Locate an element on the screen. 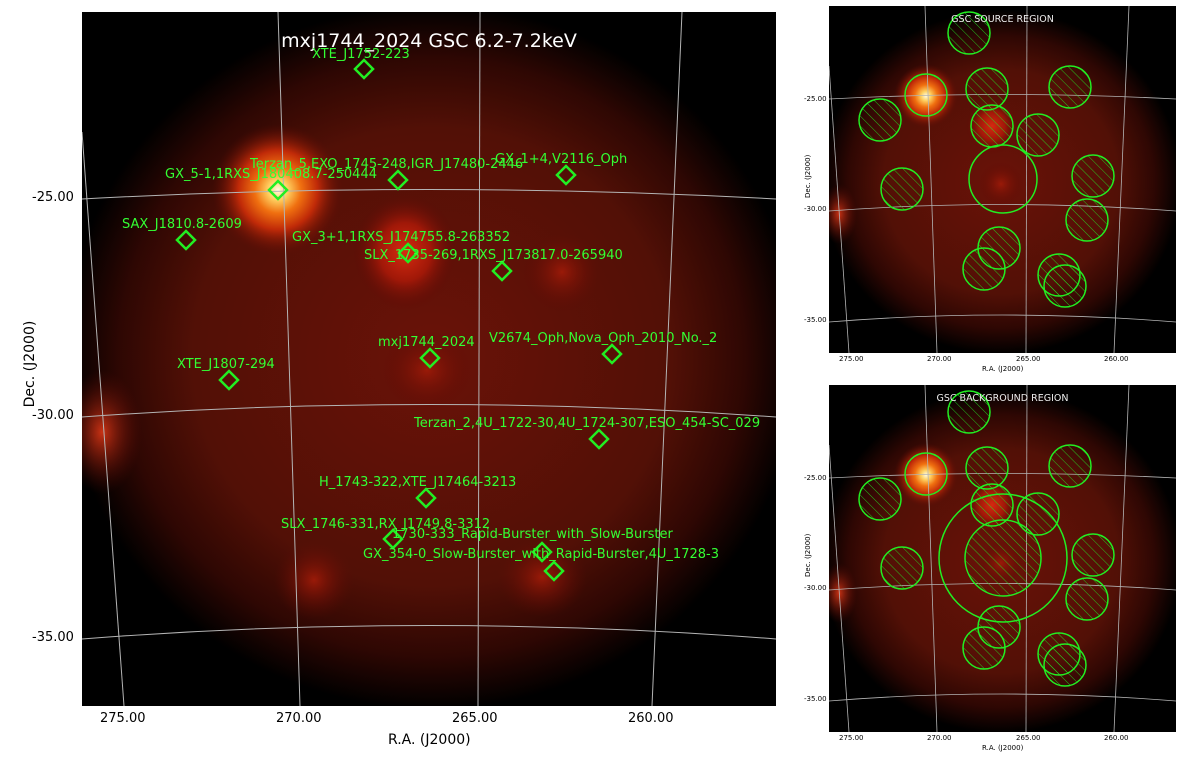  source-label: V2674_Oph,Nova_Oph_2010_No._2 is located at coordinates (603, 338).